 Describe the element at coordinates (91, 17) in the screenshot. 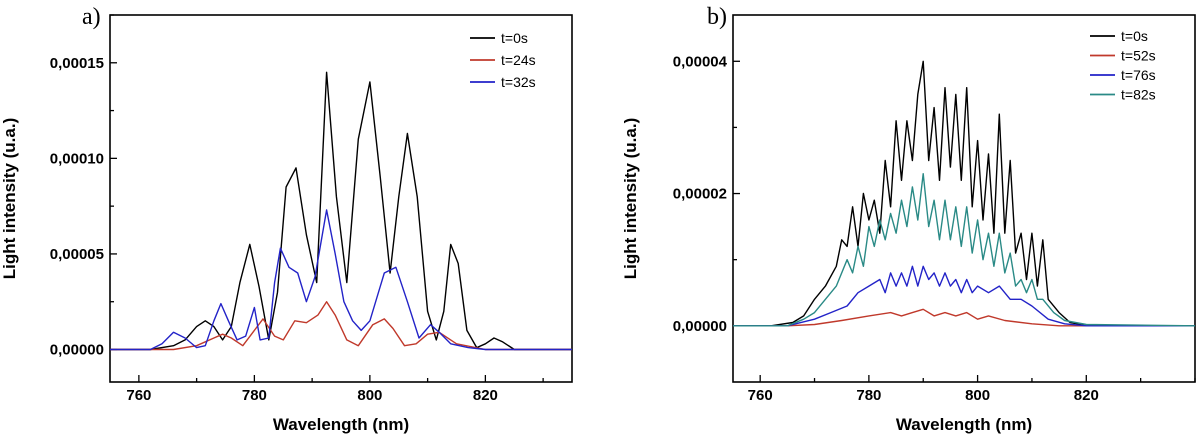

I see `panel-label: a)` at that location.